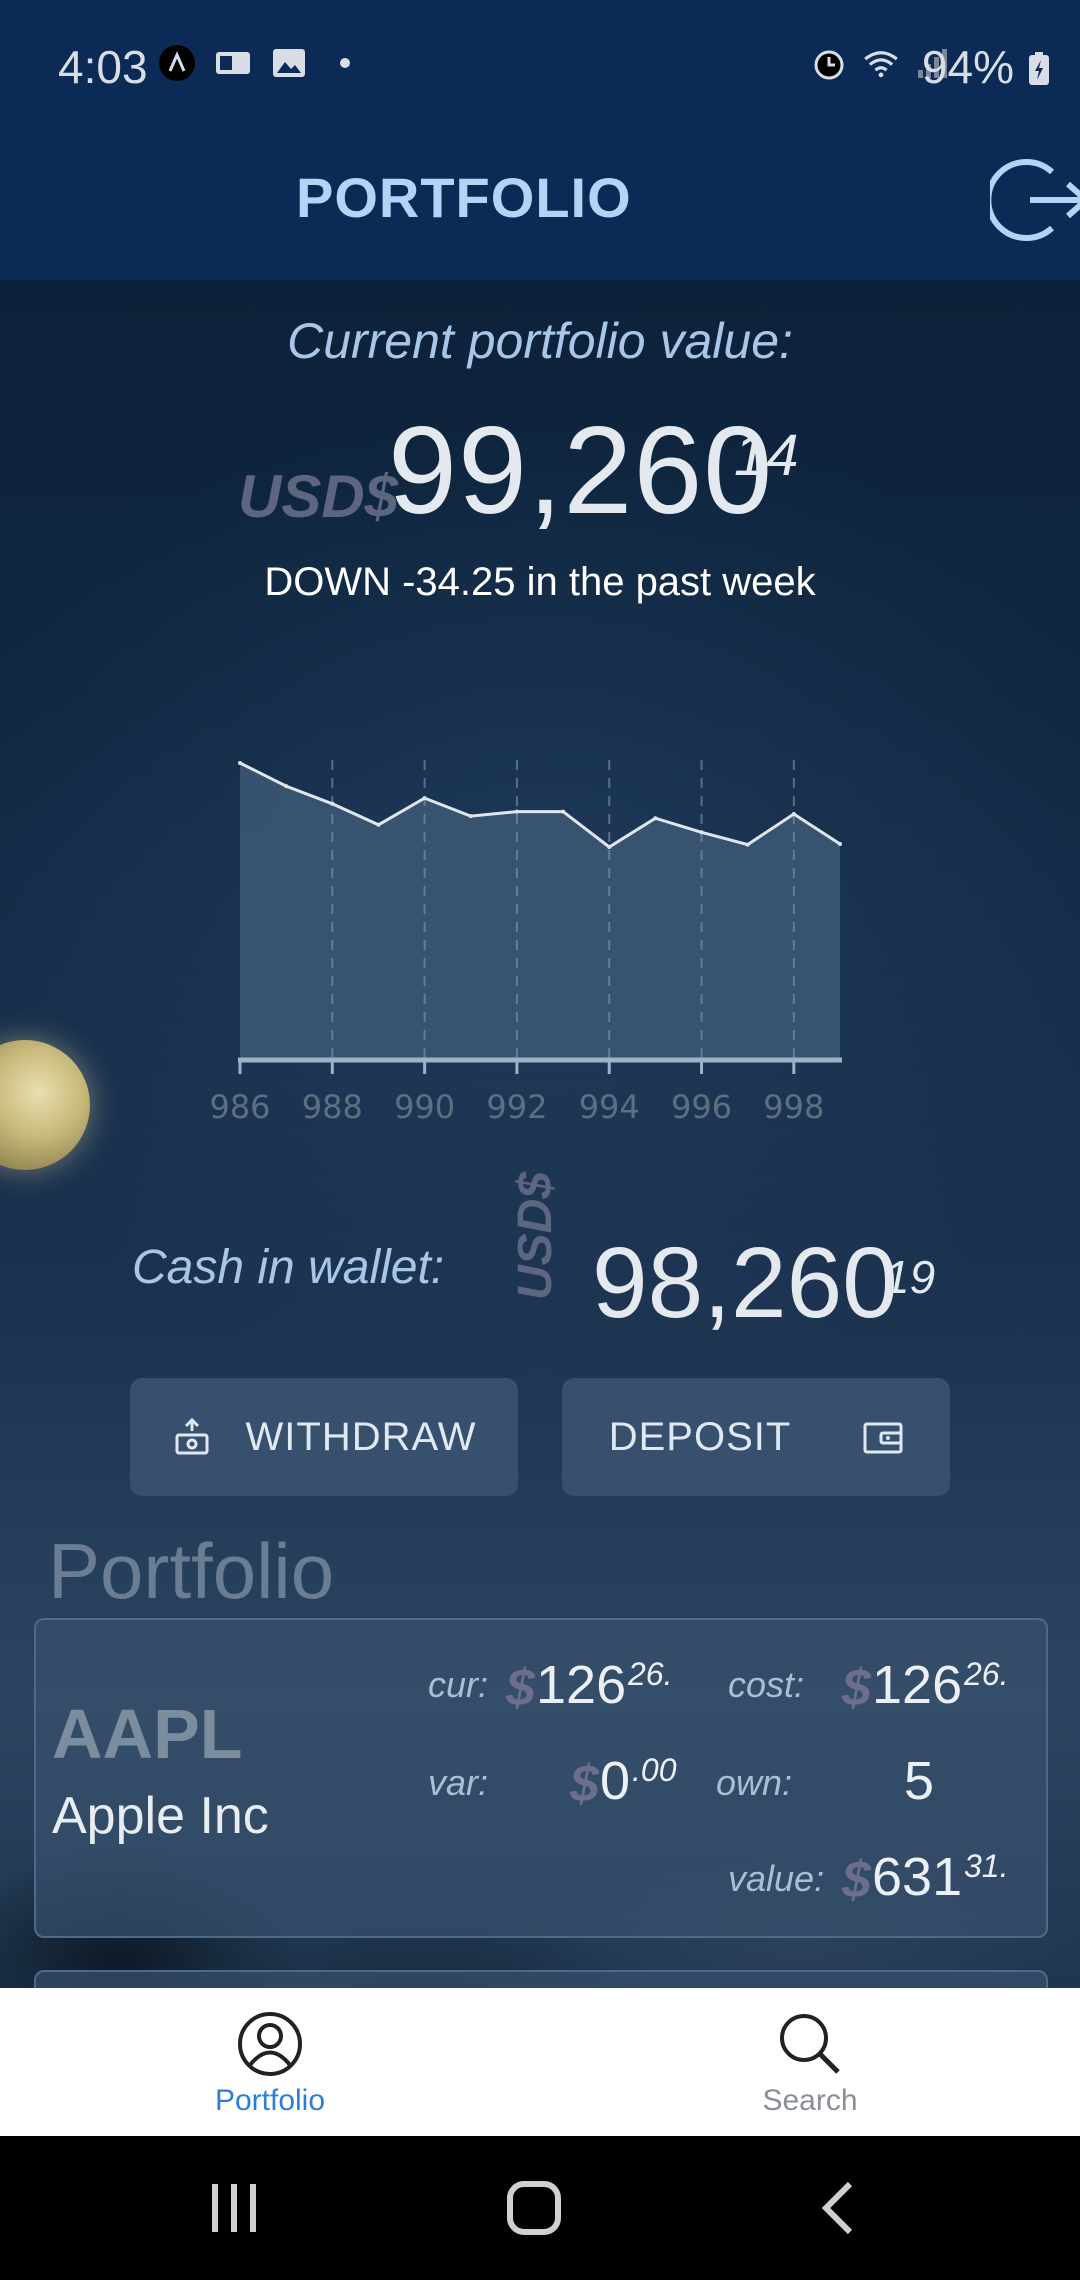 Image resolution: width=1080 pixels, height=2280 pixels. What do you see at coordinates (1035, 200) in the screenshot?
I see `logout-icon` at bounding box center [1035, 200].